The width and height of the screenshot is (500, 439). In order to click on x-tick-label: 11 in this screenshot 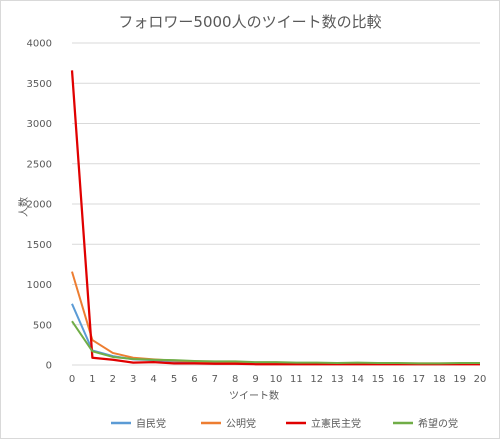, I will do `click(296, 379)`.